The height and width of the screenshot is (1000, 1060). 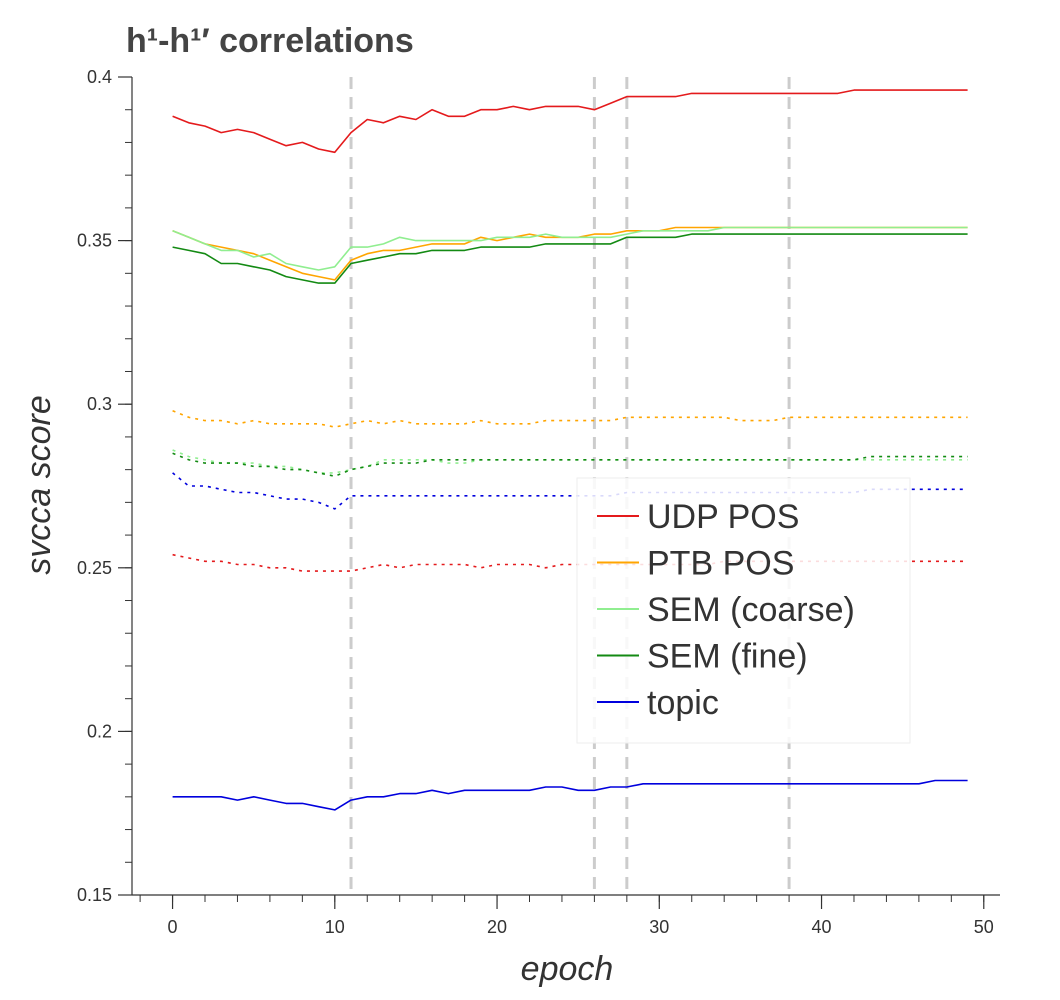 I want to click on series-line-ffa500-dotted-dotted, so click(x=570, y=418).